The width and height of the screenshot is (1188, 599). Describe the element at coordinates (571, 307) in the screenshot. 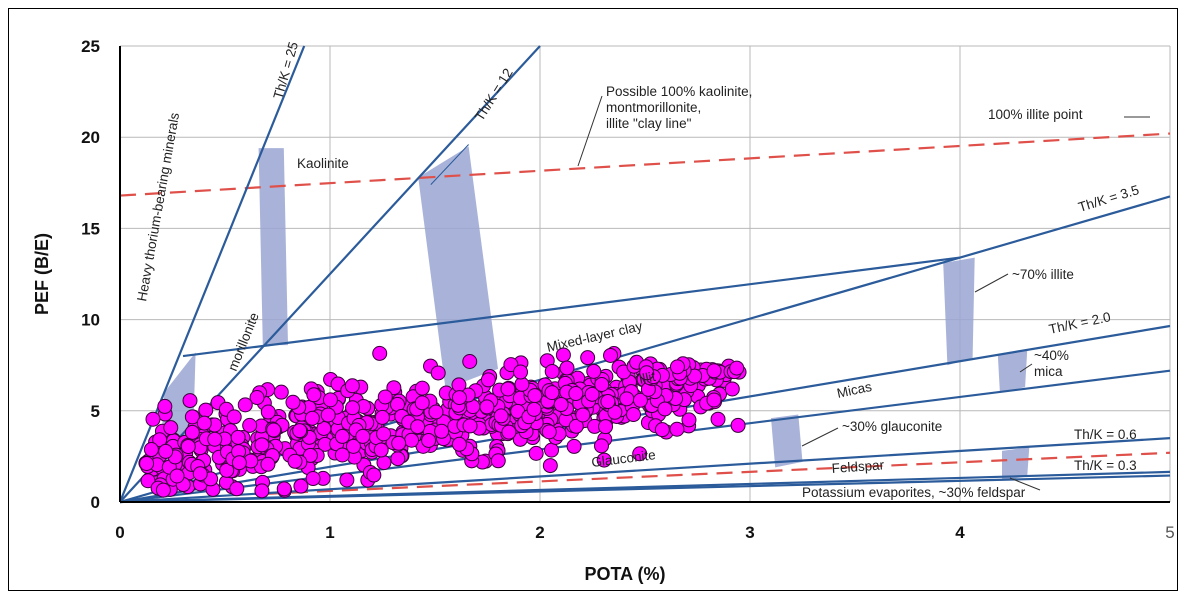

I see `boundary-line` at that location.